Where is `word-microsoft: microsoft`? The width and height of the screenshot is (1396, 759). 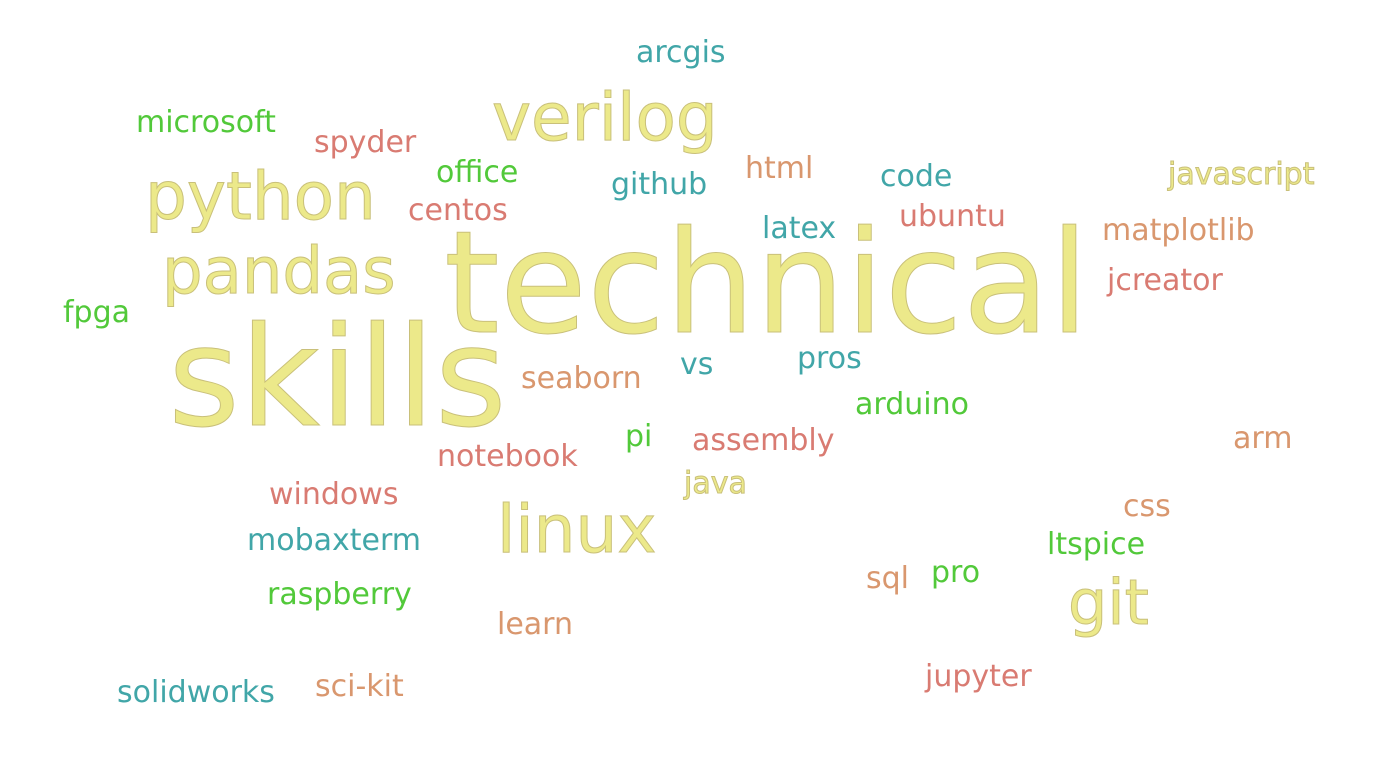
word-microsoft: microsoft is located at coordinates (206, 122).